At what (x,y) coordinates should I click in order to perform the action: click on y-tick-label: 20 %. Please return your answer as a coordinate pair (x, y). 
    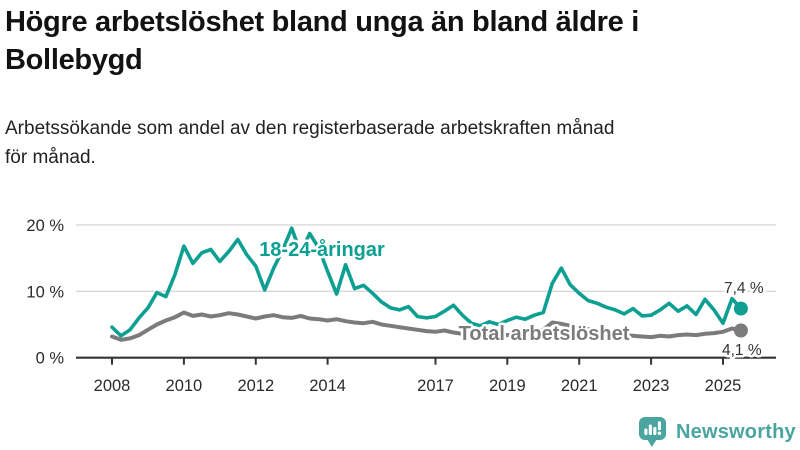
    Looking at the image, I should click on (45, 226).